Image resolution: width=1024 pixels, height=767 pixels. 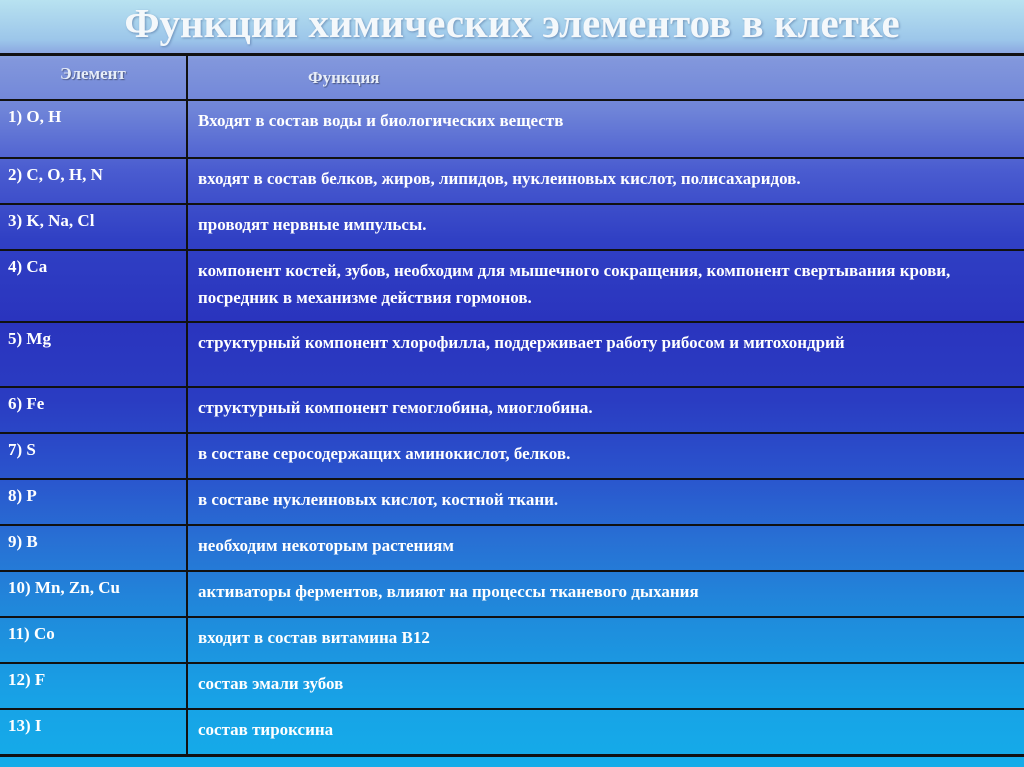 I want to click on element-cell: 1) O, H, so click(x=94, y=129).